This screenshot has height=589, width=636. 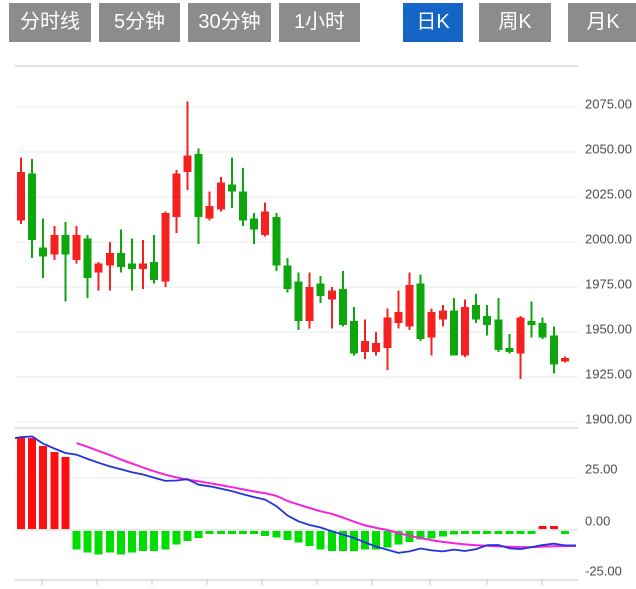 What do you see at coordinates (433, 22) in the screenshot?
I see `period-tab-daily-k: 日K` at bounding box center [433, 22].